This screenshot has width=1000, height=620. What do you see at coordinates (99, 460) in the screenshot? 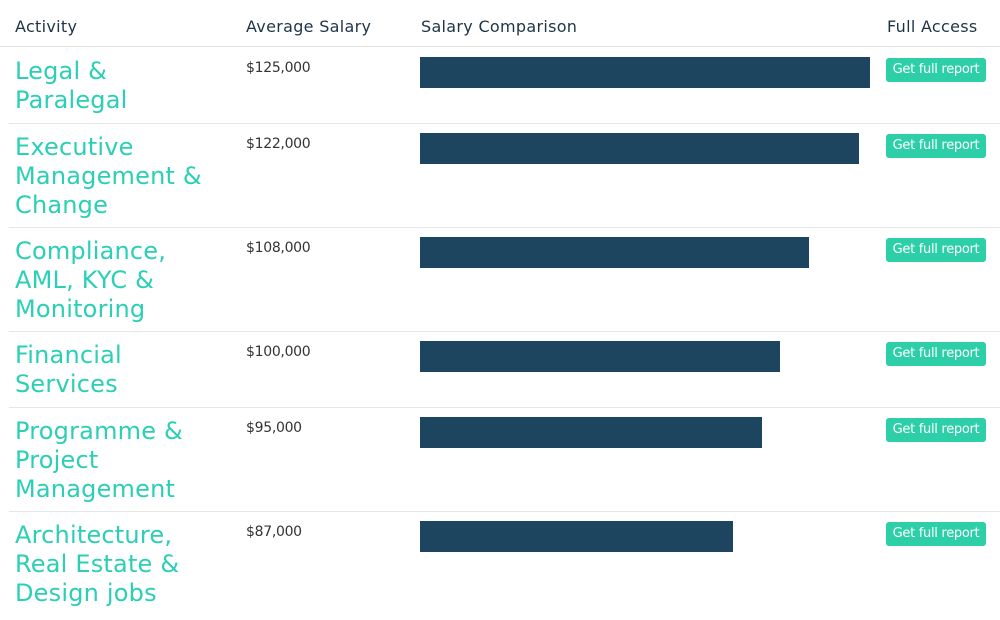
I see `activity-name: Programme & Project Management` at bounding box center [99, 460].